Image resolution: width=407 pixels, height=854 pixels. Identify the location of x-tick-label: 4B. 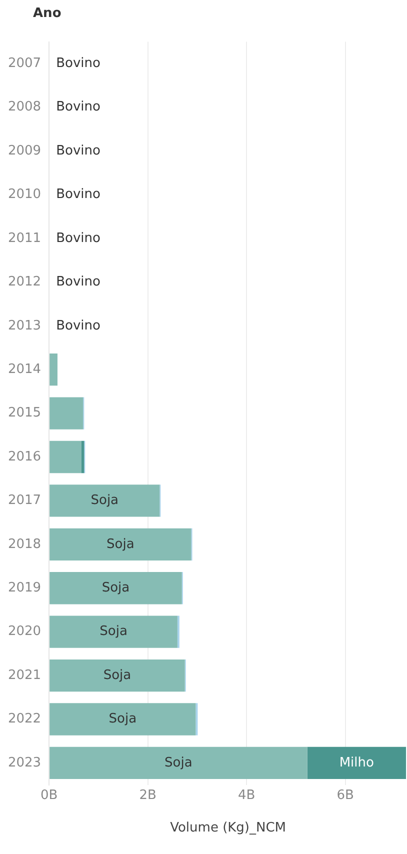
(247, 795).